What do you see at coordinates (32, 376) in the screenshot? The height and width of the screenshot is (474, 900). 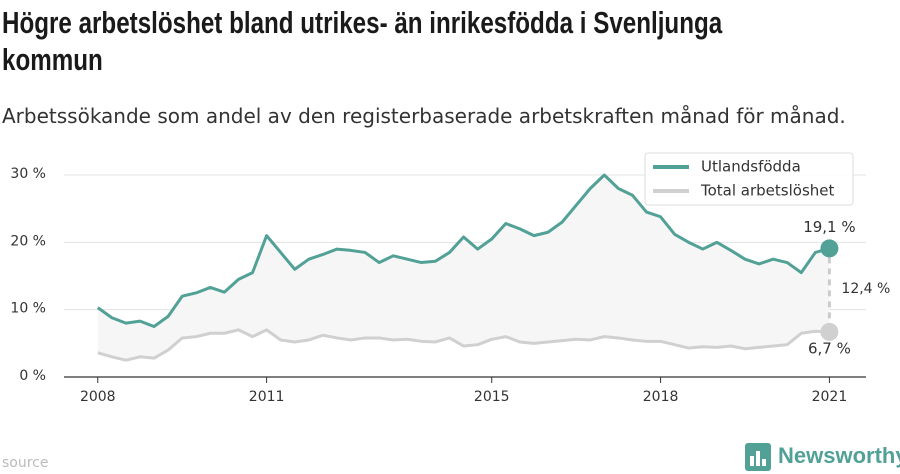 I see `y-tick-label: 0 %` at bounding box center [32, 376].